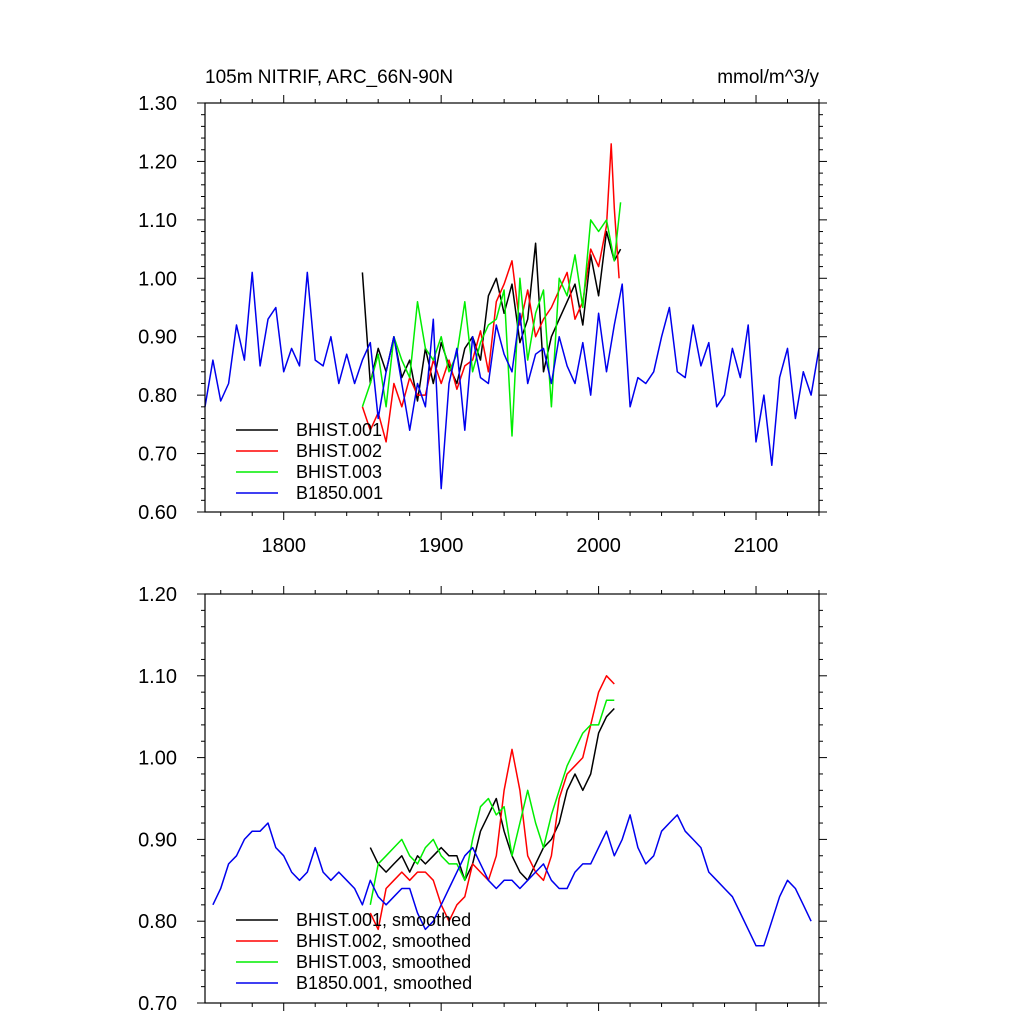 The height and width of the screenshot is (1024, 1024). I want to click on x-tick-label: 1800, so click(283, 546).